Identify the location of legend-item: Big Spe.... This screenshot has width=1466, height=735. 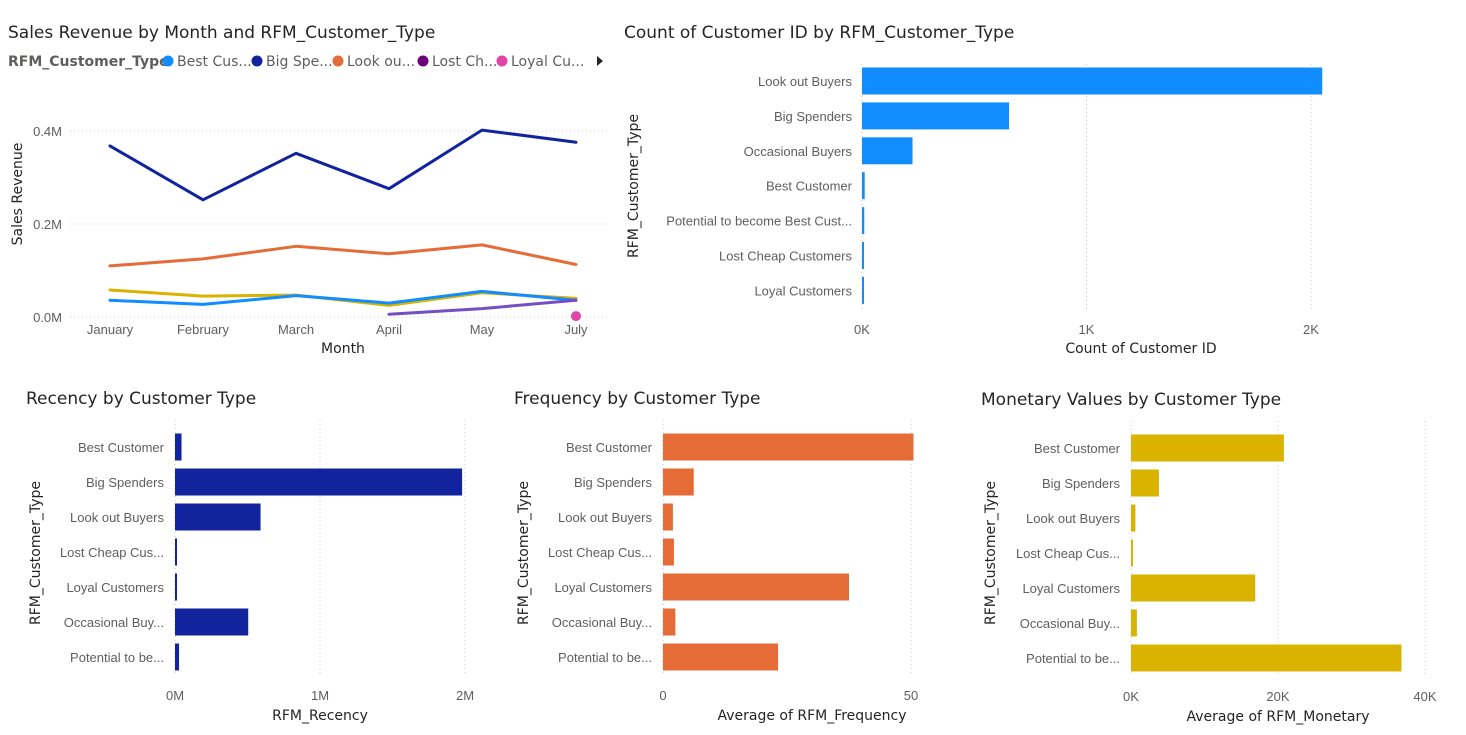
(292, 62).